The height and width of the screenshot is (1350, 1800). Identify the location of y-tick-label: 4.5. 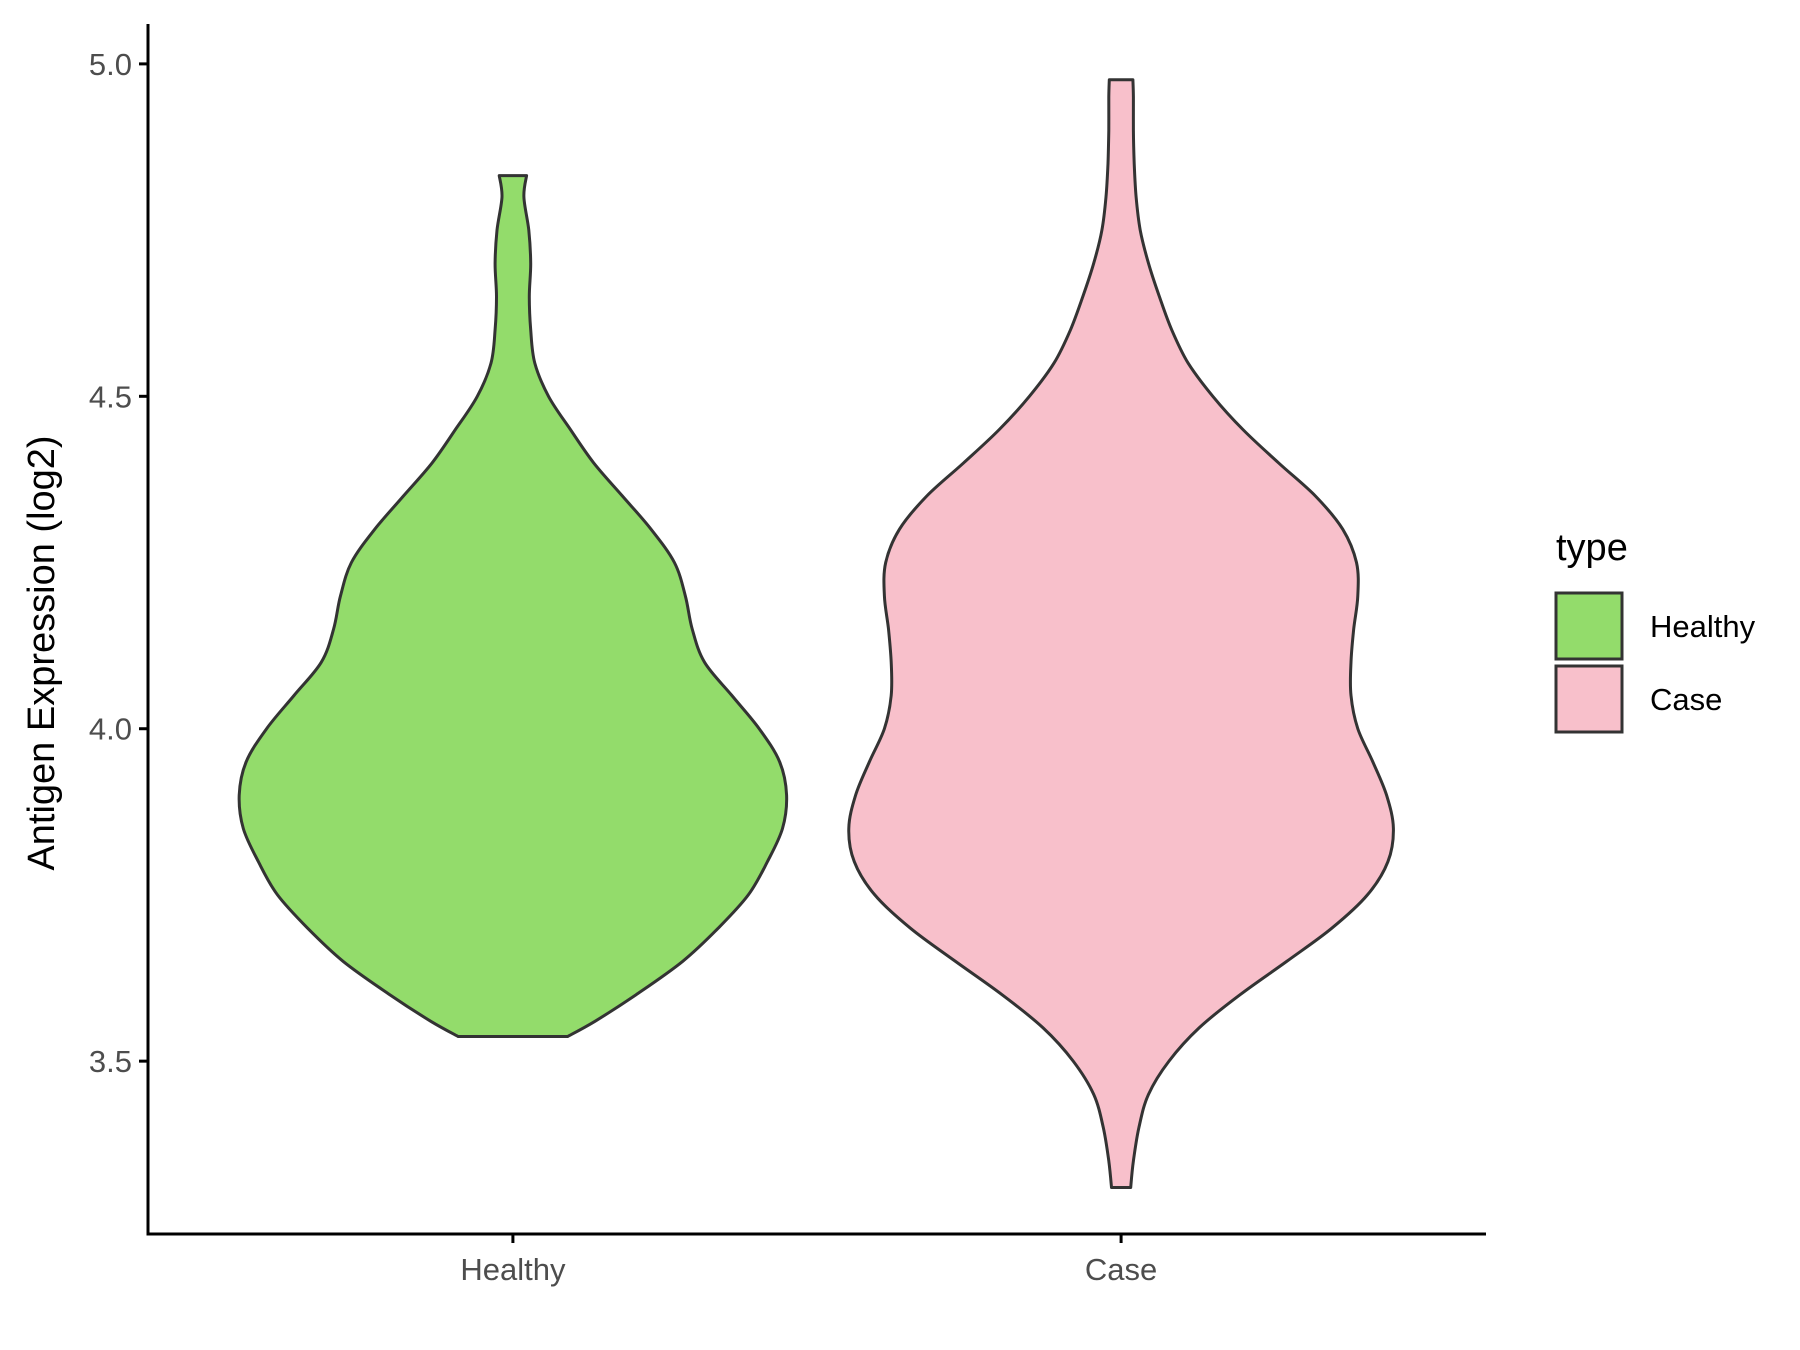
(110, 396).